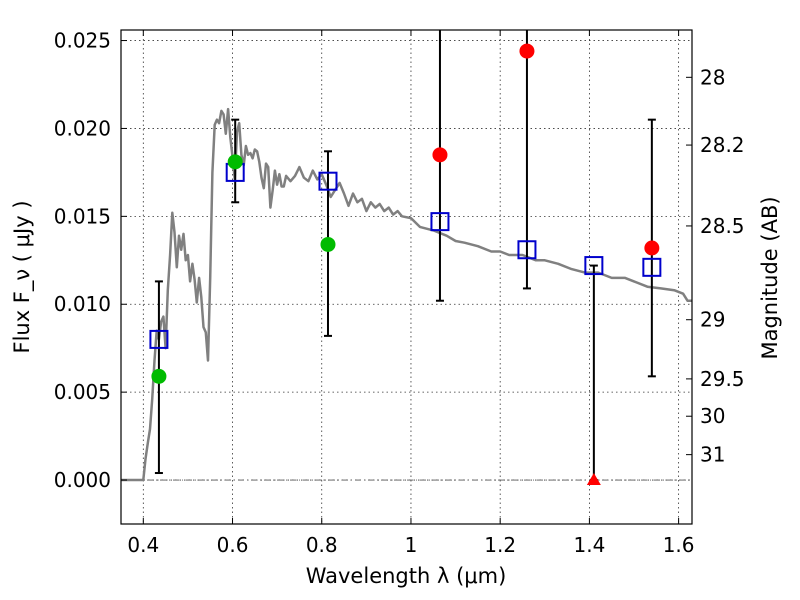 This screenshot has height=600, width=800. What do you see at coordinates (712, 320) in the screenshot?
I see `right-tick-label: 29` at bounding box center [712, 320].